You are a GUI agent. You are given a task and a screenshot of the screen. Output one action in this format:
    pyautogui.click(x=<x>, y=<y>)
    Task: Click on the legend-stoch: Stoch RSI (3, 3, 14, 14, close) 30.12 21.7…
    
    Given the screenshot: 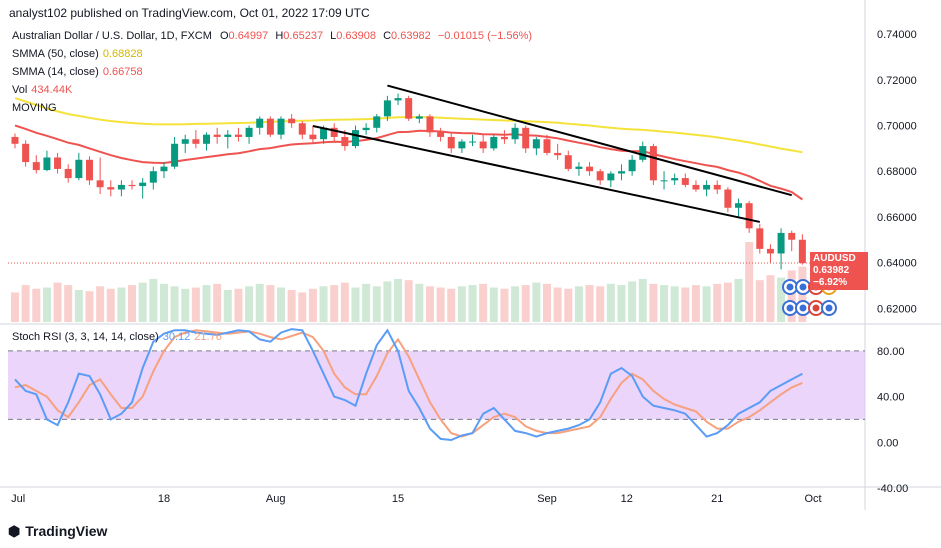 What is the action you would take?
    pyautogui.click(x=117, y=337)
    